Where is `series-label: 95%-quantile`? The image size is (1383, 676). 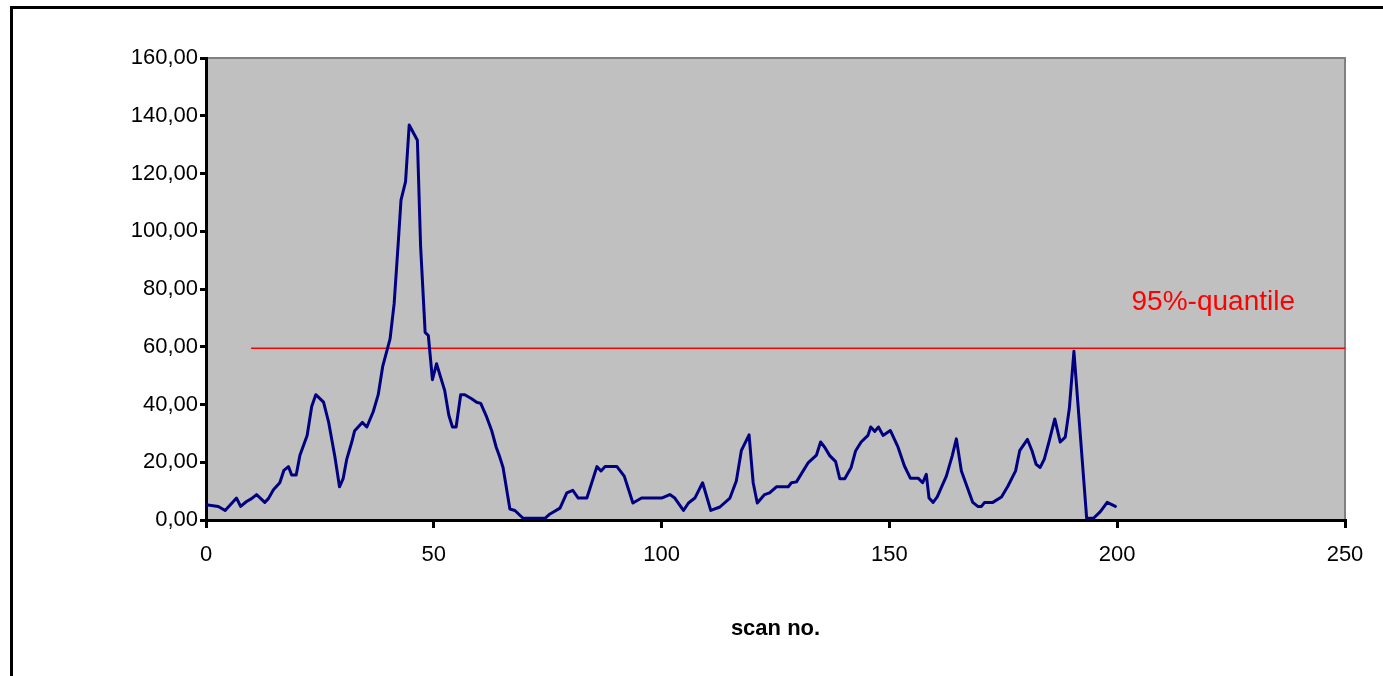 series-label: 95%-quantile is located at coordinates (1213, 300).